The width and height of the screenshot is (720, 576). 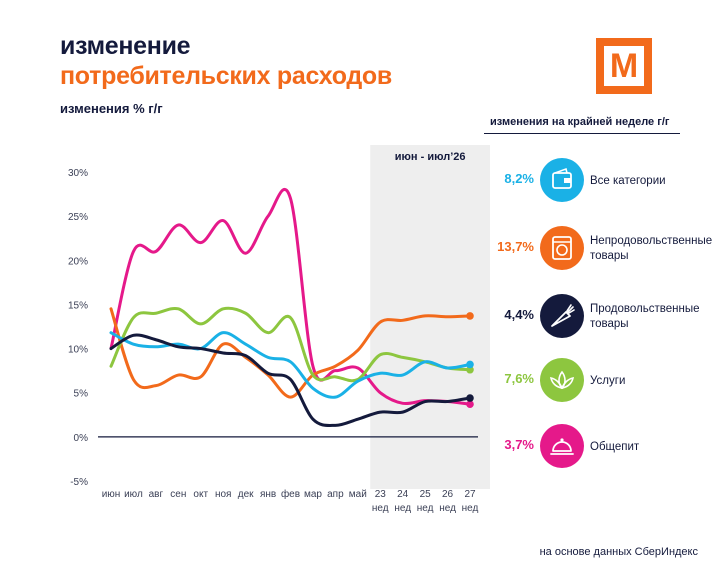 What do you see at coordinates (628, 181) in the screenshot?
I see `legend-label: Все категории` at bounding box center [628, 181].